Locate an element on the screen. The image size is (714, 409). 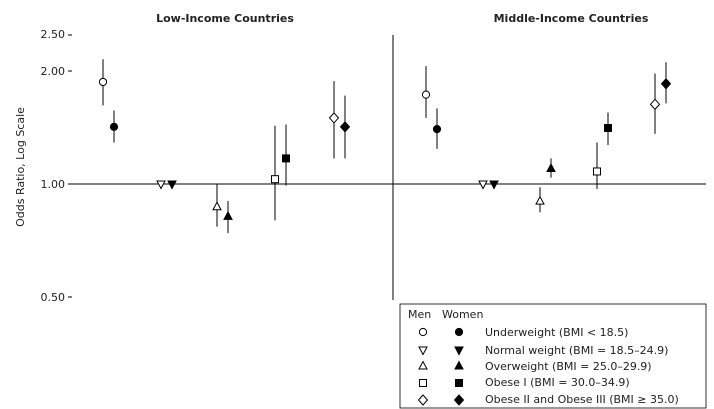
legend-label-overweight: Overweight (BMI = 25.0–29.9) is located at coordinates (568, 366).